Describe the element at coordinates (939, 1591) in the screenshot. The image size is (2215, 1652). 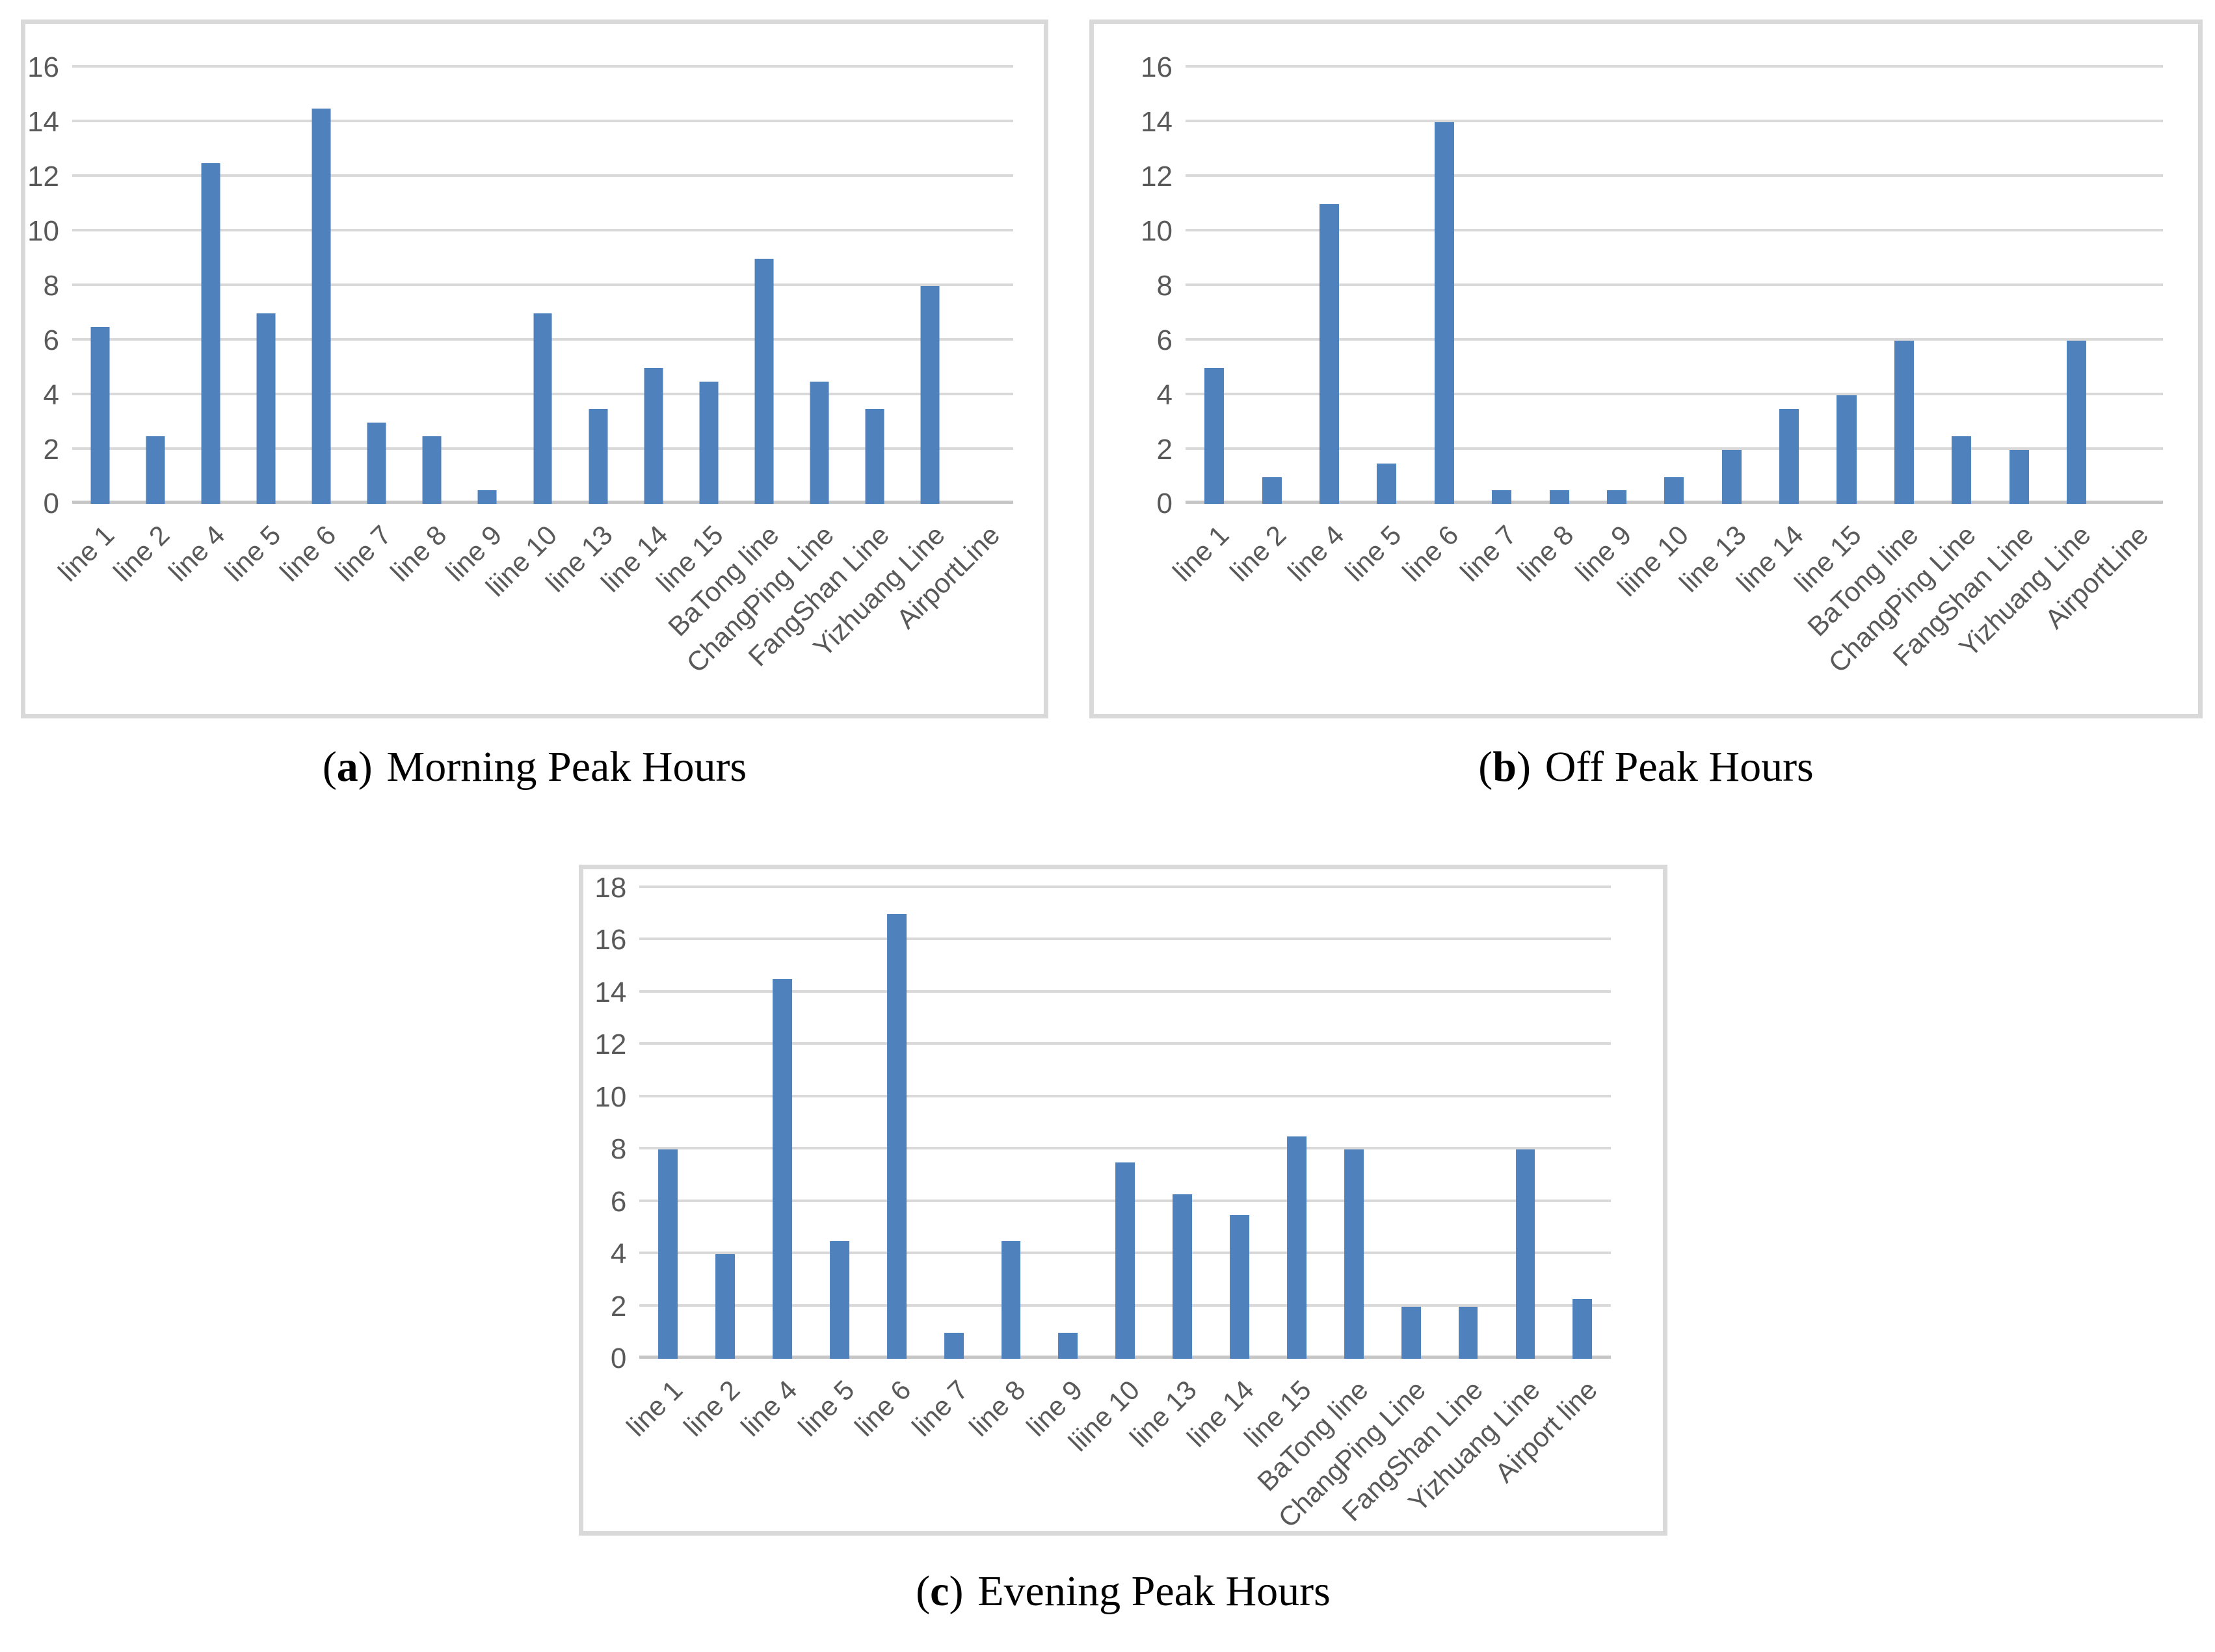
I see `caption-letter: c` at that location.